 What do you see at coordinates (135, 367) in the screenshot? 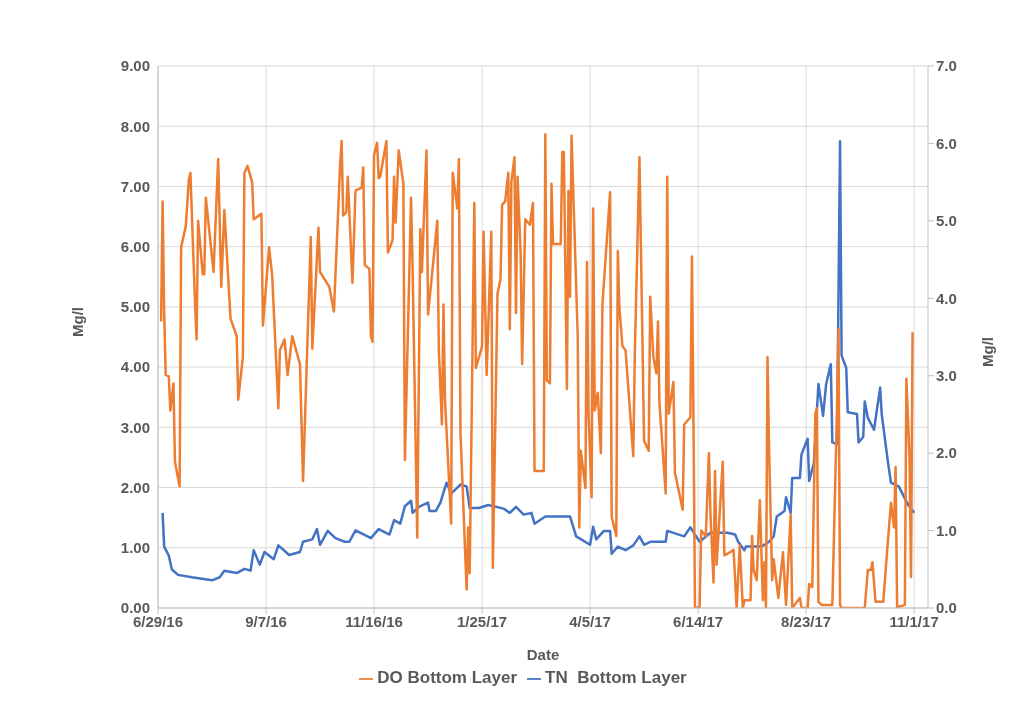
I see `y-tick-label: 4.00` at bounding box center [135, 367].